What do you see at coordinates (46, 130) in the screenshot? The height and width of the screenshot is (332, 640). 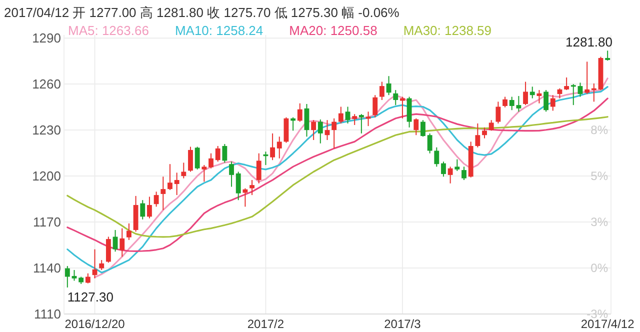 I see `y-tick-label: 1230` at bounding box center [46, 130].